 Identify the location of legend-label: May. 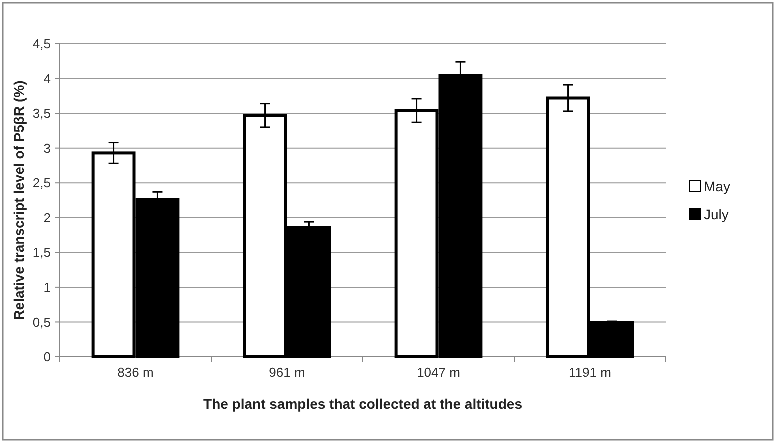
(717, 186).